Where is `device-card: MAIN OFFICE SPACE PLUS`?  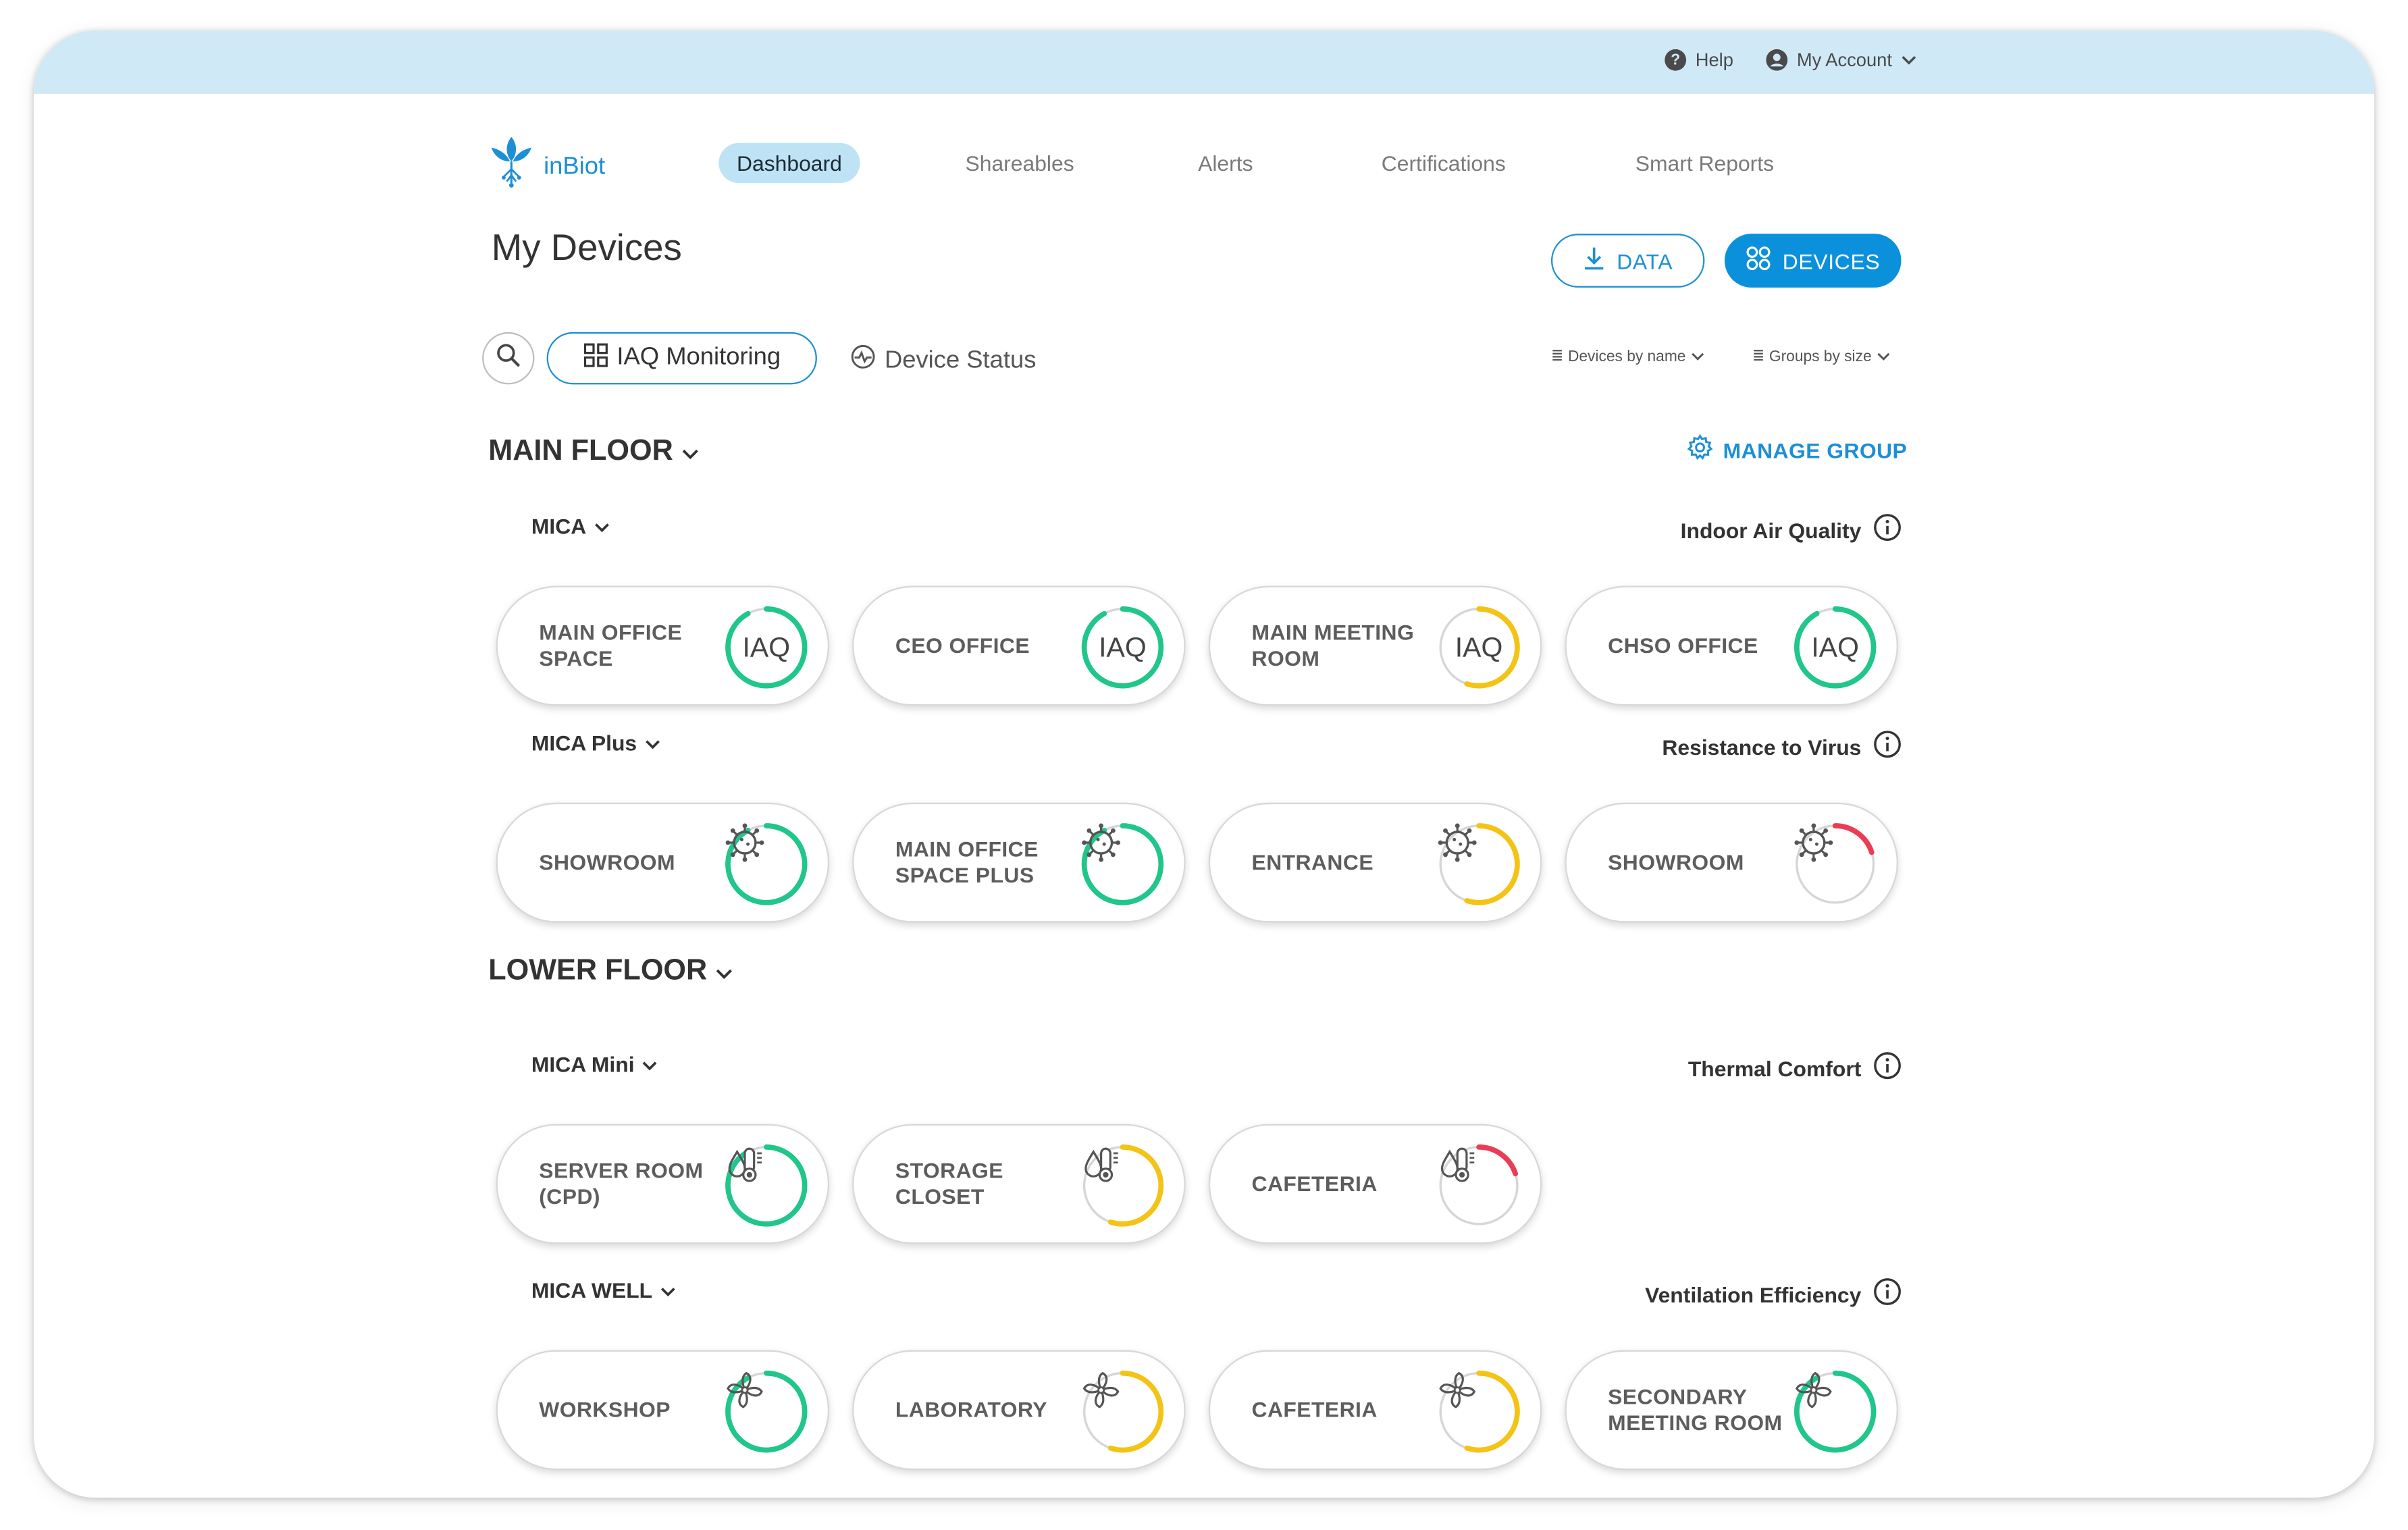
device-card: MAIN OFFICE SPACE PLUS is located at coordinates (1019, 862).